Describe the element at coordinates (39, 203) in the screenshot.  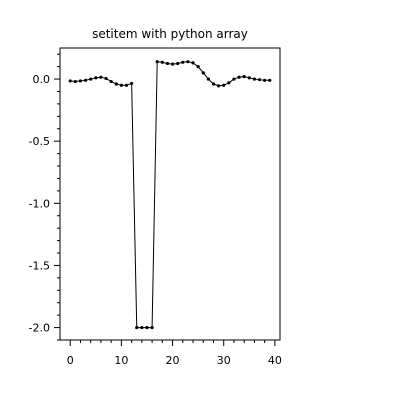
I see `y-tick-label: -1.0` at that location.